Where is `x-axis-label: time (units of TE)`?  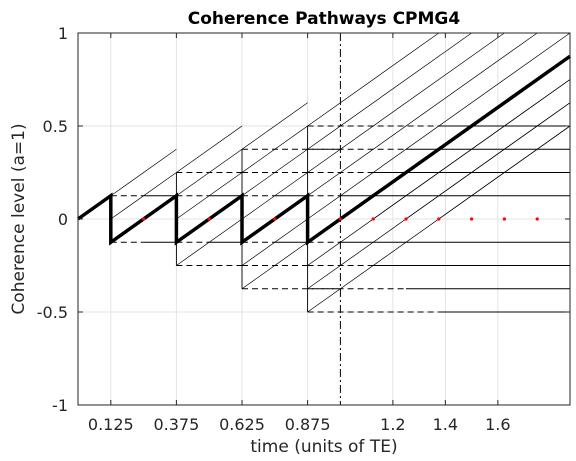
x-axis-label: time (units of TE) is located at coordinates (323, 447).